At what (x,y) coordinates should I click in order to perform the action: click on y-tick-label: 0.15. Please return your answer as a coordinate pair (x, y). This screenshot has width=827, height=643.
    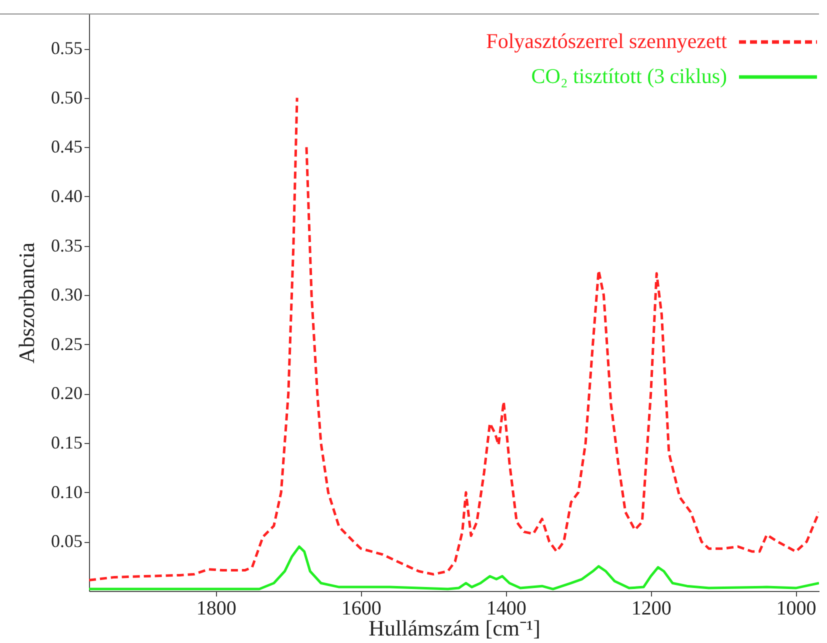
    Looking at the image, I should click on (66, 442).